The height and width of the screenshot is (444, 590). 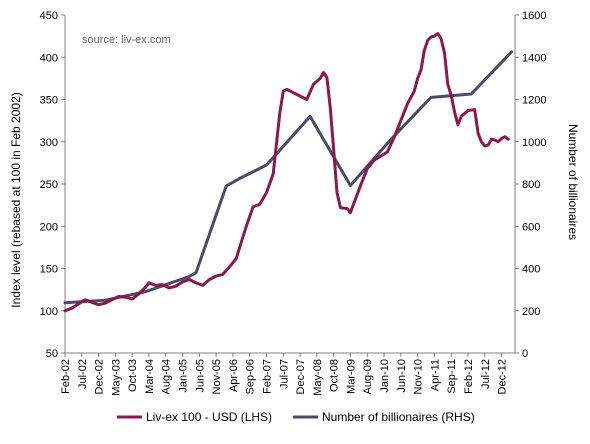 What do you see at coordinates (534, 143) in the screenshot?
I see `right-tick-label: 1000` at bounding box center [534, 143].